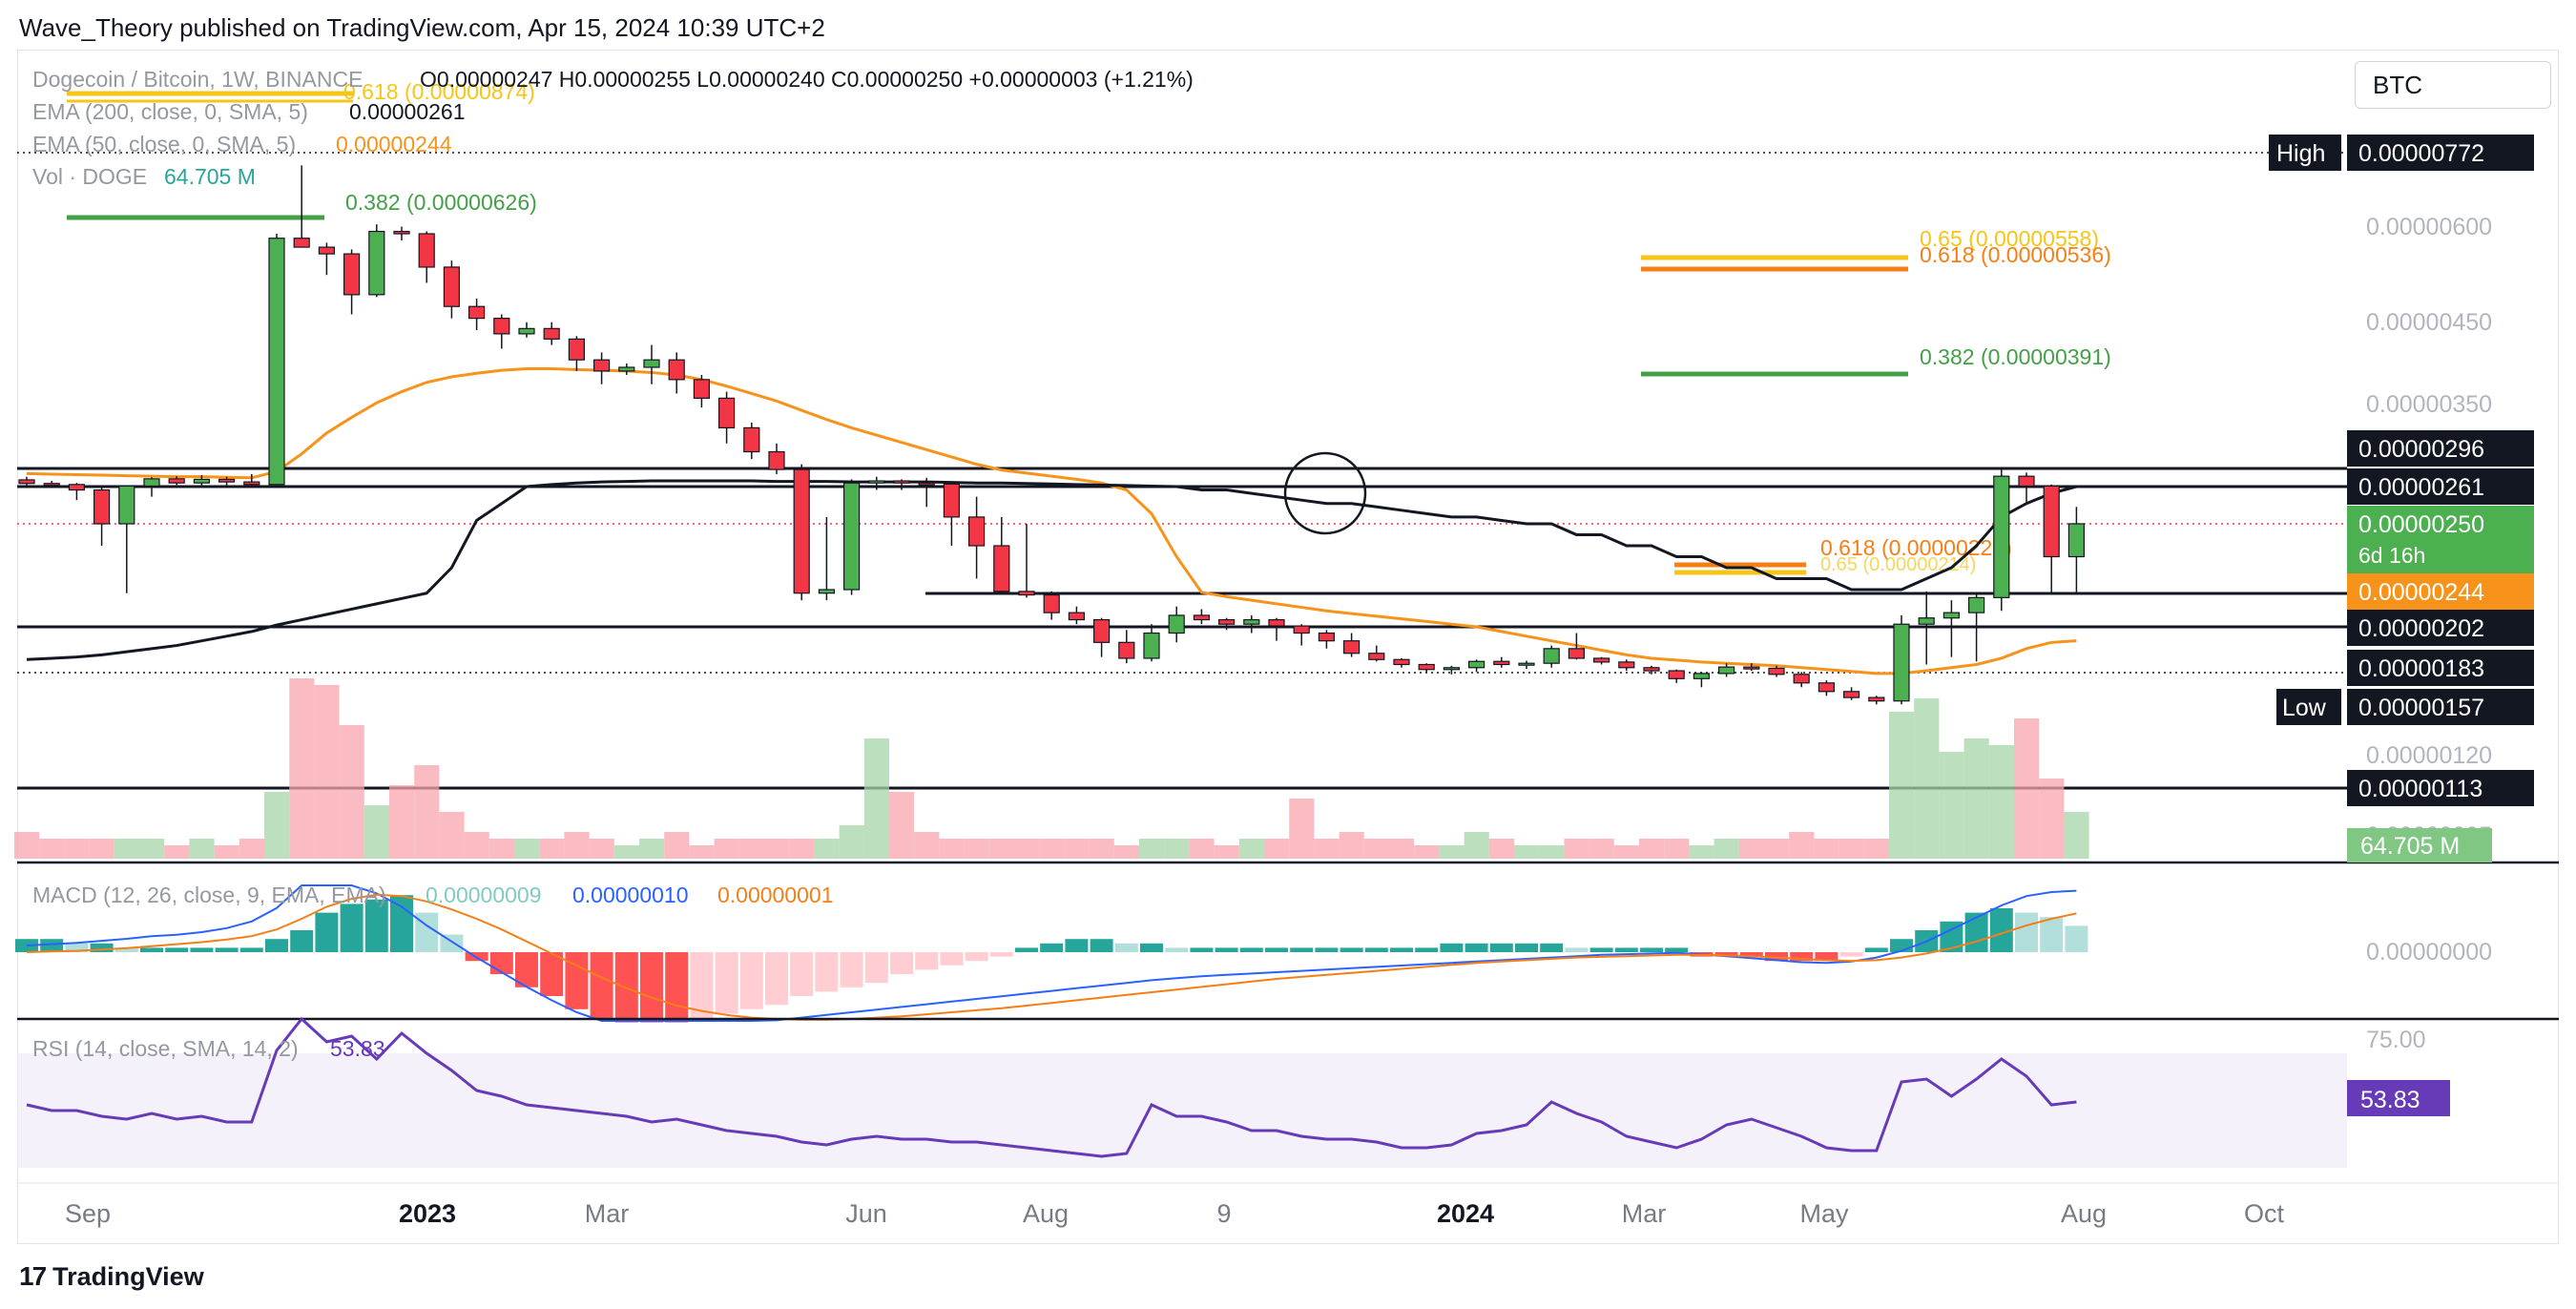 Image resolution: width=2576 pixels, height=1309 pixels. What do you see at coordinates (33, 1276) in the screenshot?
I see `tradingview-logo-icon: 17` at bounding box center [33, 1276].